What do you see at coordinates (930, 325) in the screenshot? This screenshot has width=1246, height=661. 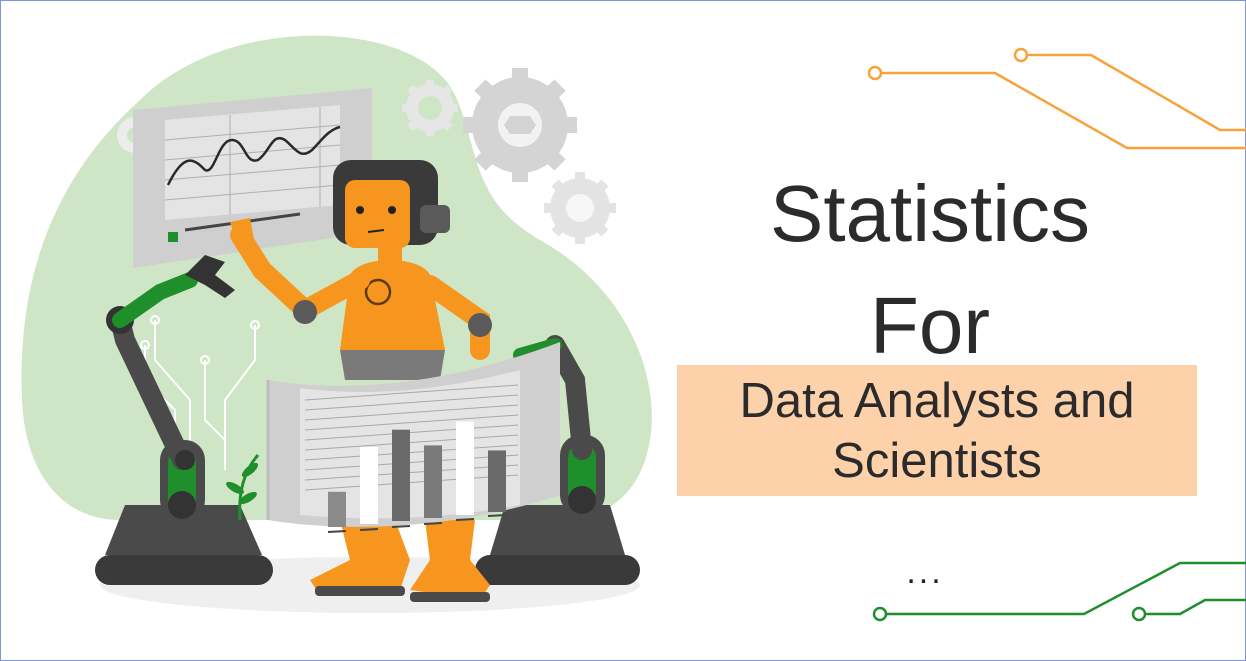 I see `title-line-2: For` at bounding box center [930, 325].